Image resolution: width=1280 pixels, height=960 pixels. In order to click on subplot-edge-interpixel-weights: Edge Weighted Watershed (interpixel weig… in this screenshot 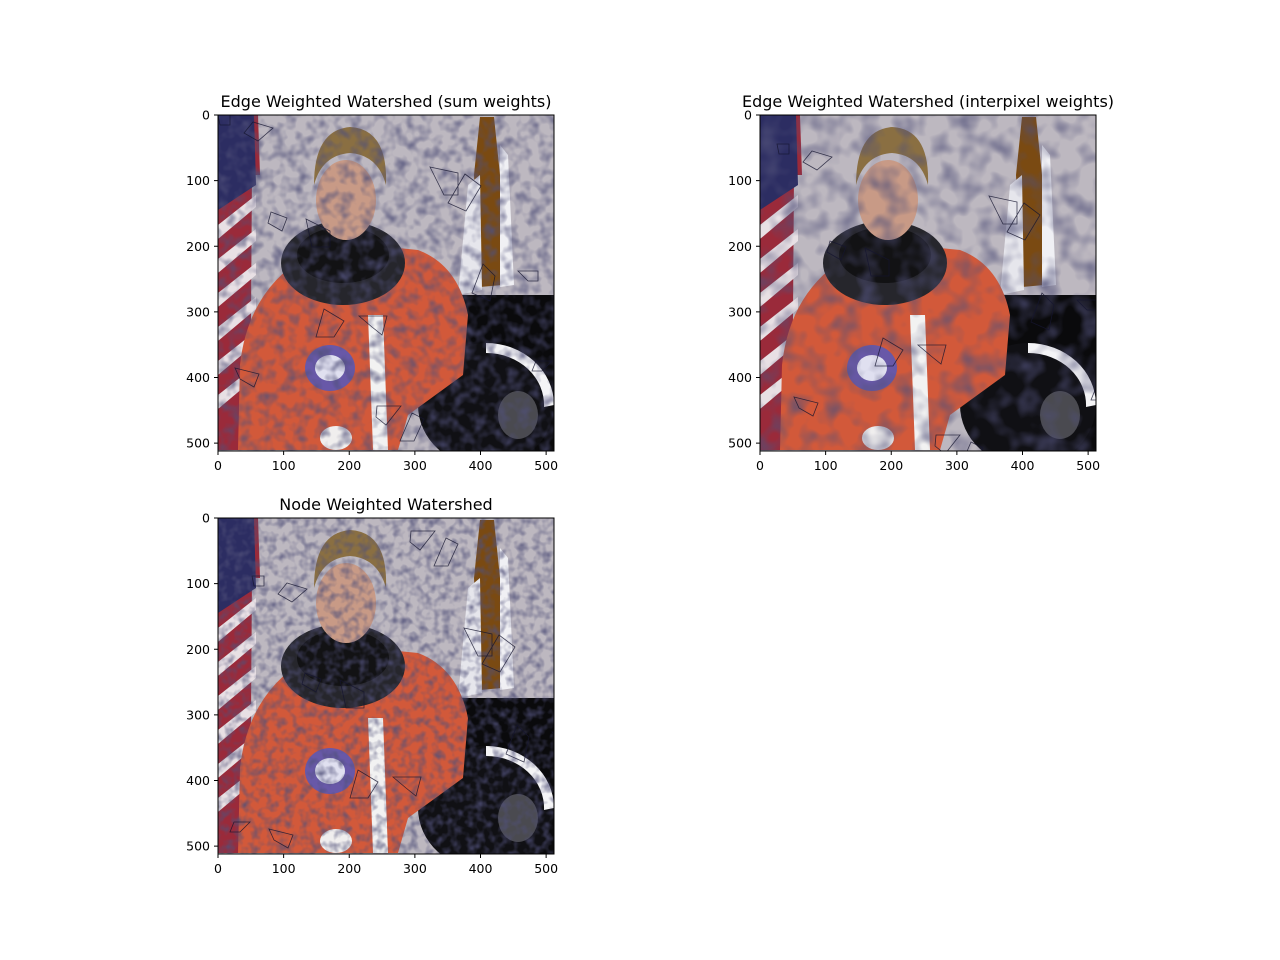, I will do `click(921, 282)`.